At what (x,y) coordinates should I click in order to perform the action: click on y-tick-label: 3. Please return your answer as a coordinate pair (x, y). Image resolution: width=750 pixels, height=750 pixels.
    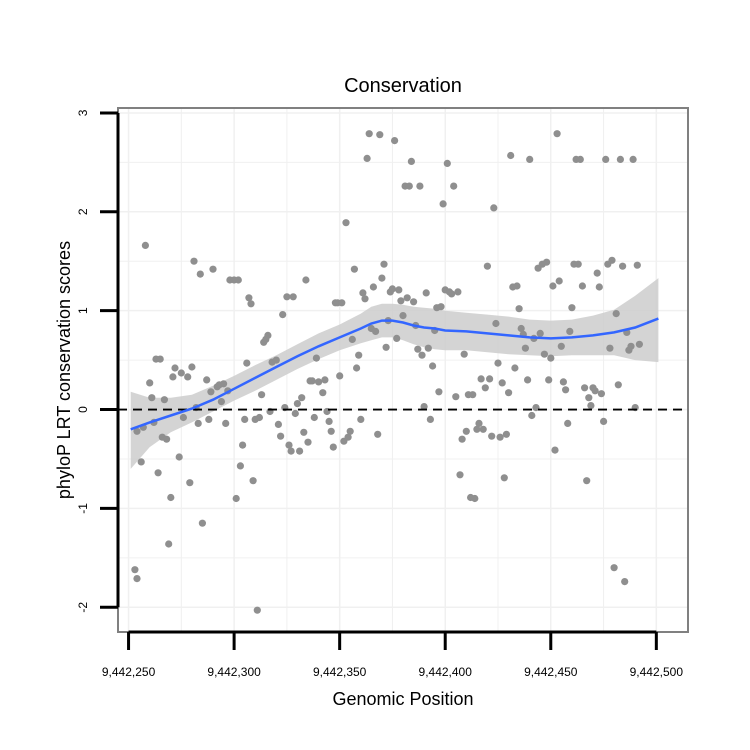
    Looking at the image, I should click on (83, 112).